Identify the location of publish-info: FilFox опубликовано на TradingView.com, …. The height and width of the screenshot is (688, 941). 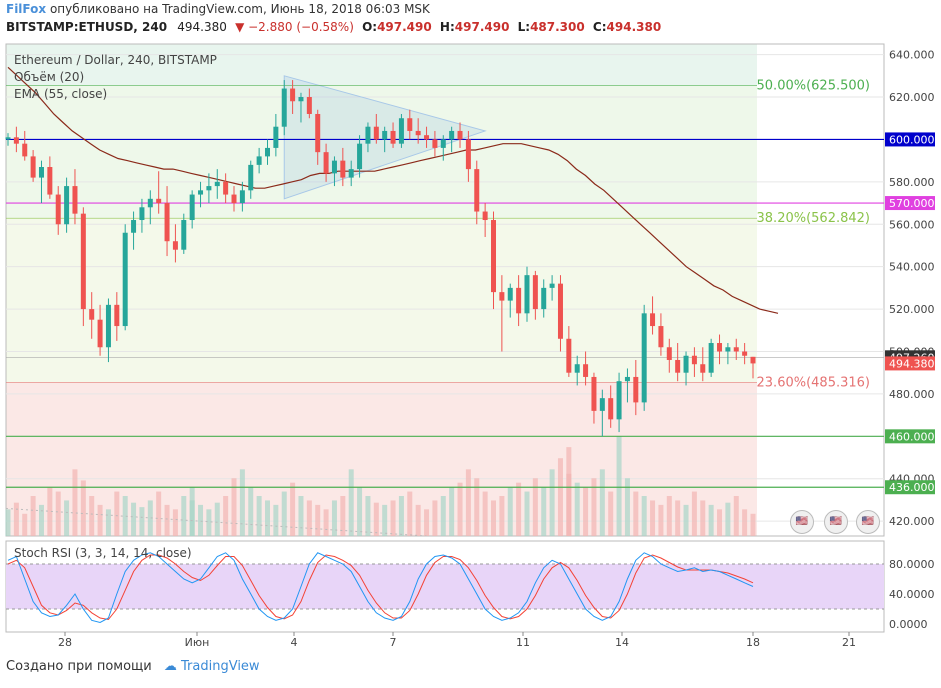
(218, 9).